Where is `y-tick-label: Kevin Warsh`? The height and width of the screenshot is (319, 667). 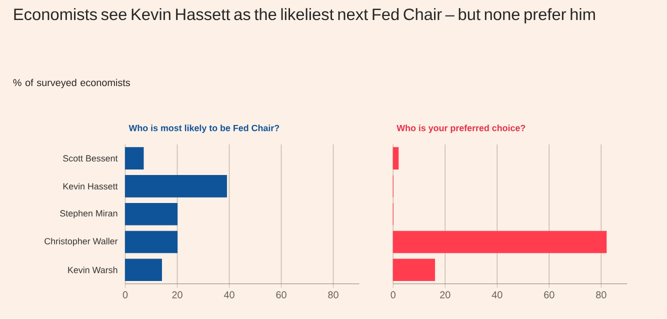
y-tick-label: Kevin Warsh is located at coordinates (93, 270).